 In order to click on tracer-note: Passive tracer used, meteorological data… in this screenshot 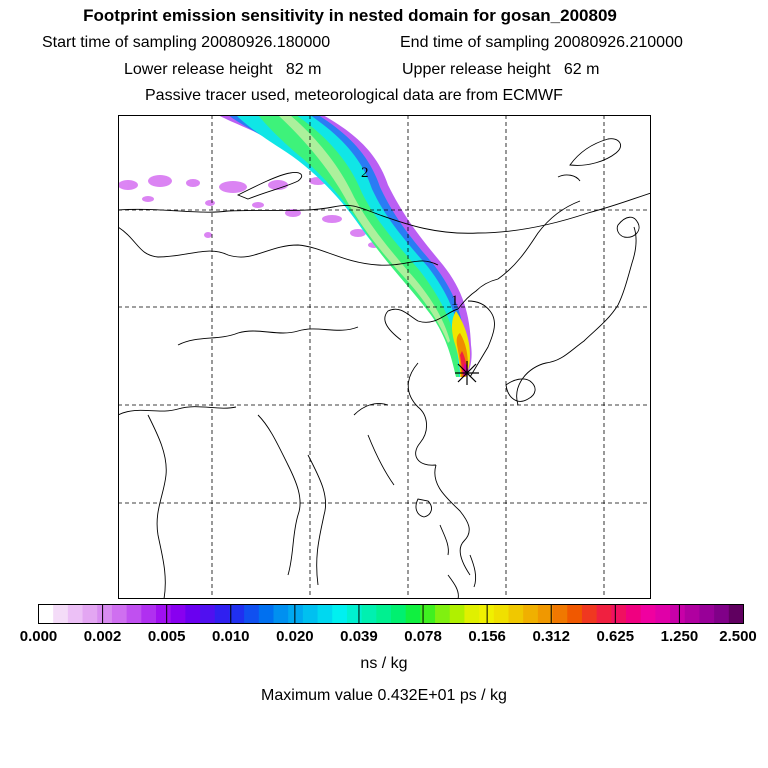, I will do `click(354, 95)`.